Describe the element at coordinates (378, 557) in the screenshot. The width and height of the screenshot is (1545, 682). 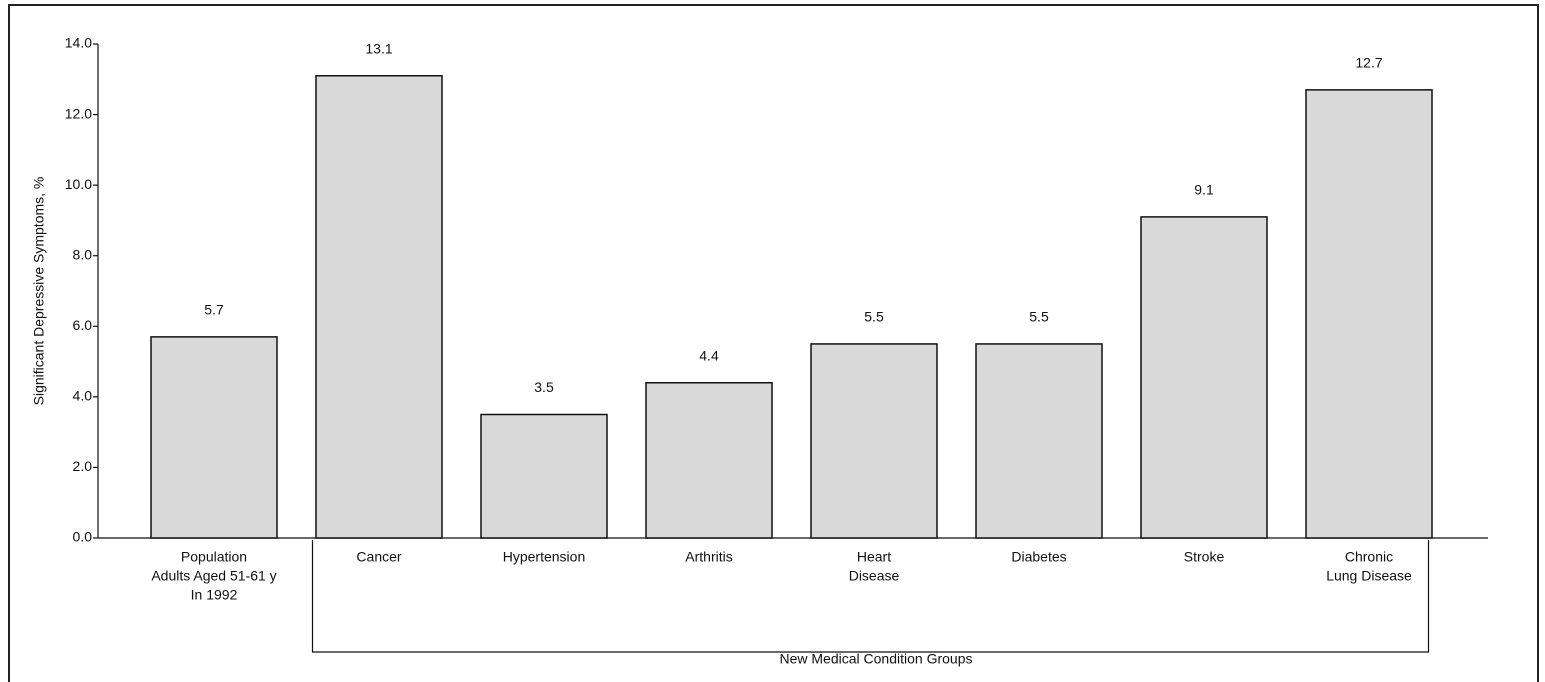
I see `x-tick-label: Cancer` at that location.